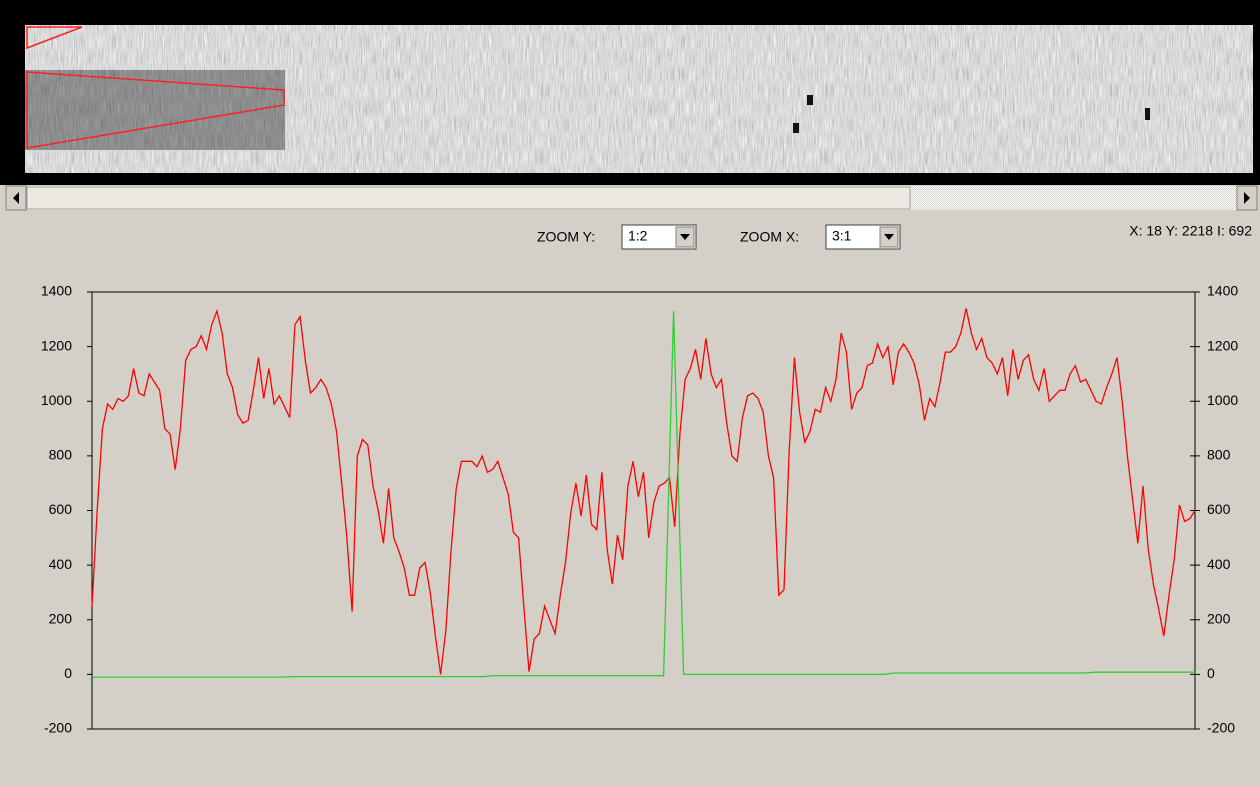 Image resolution: width=1260 pixels, height=786 pixels. I want to click on y-tick-label: 800, so click(61, 455).